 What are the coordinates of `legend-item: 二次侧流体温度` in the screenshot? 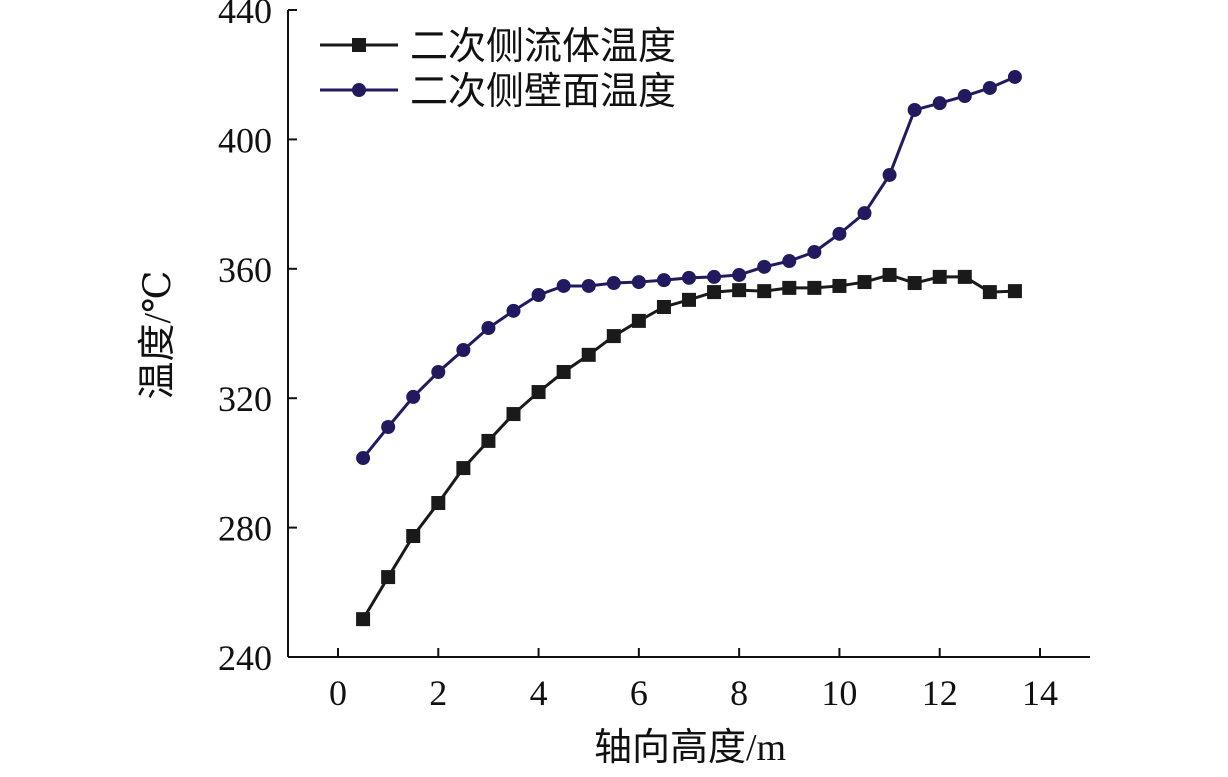 It's located at (498, 47).